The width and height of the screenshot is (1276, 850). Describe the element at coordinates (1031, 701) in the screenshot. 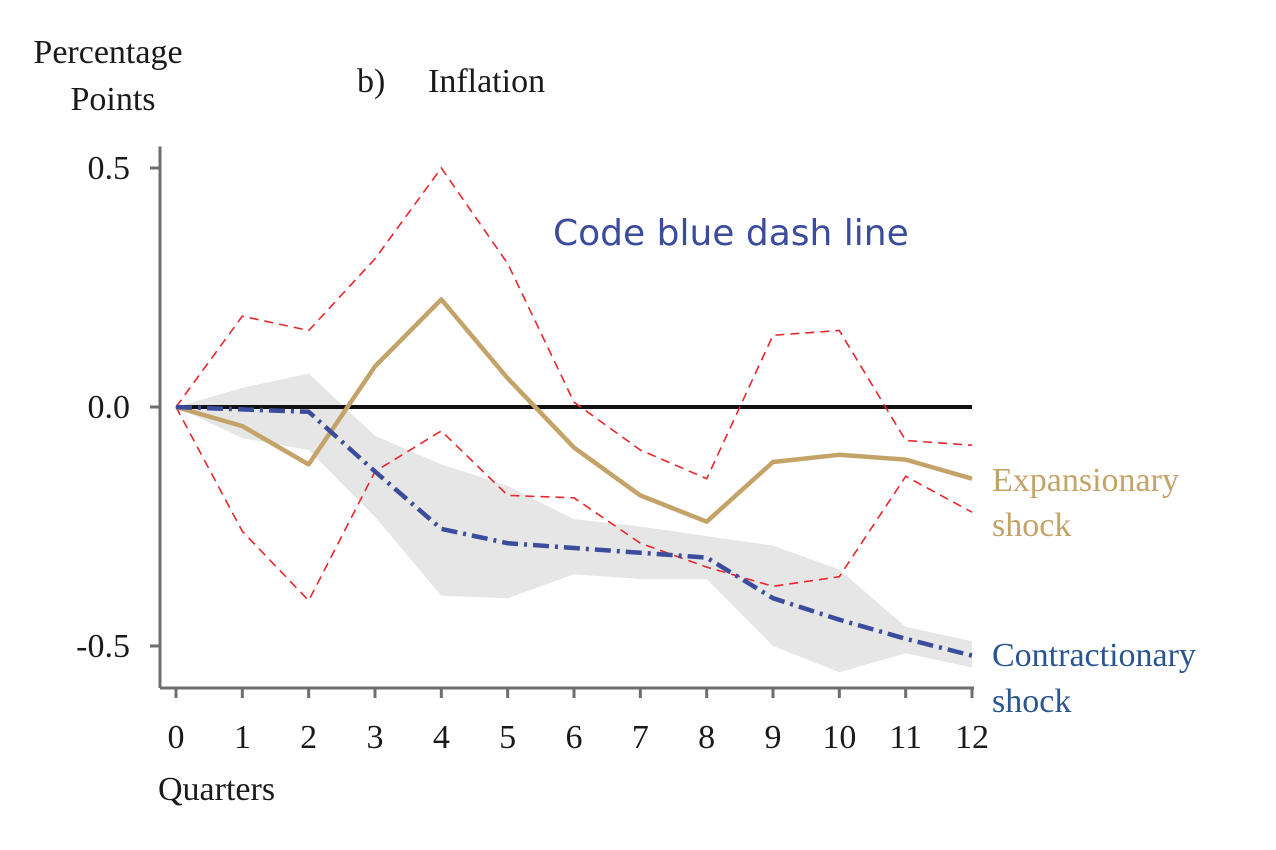

I see `series-label-contractionary-line2: shock` at that location.